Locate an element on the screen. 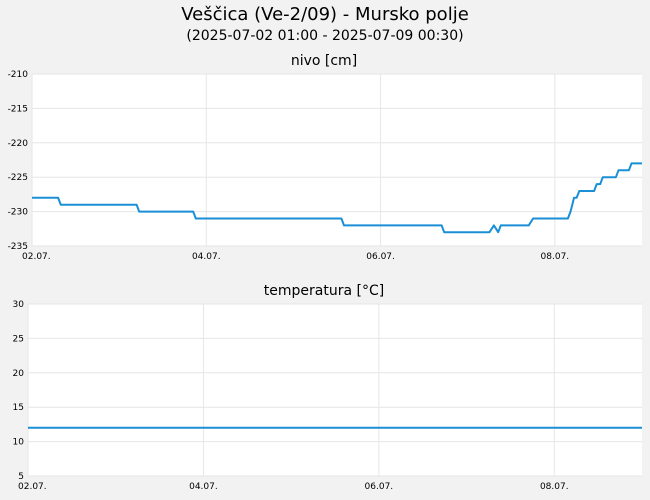  nivo-x-tick-label: 04.07. is located at coordinates (206, 257).